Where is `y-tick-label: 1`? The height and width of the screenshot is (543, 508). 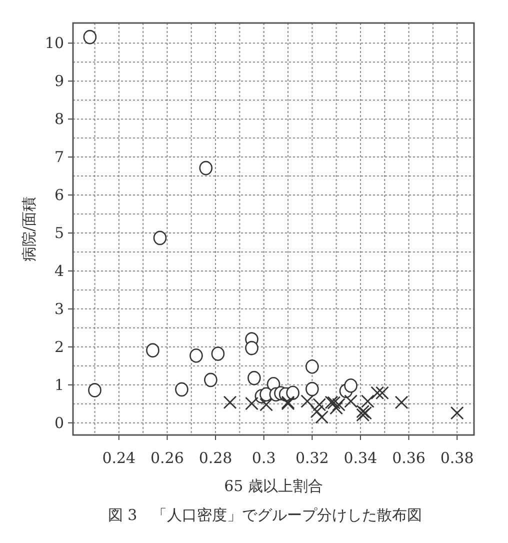
y-tick-label: 1 is located at coordinates (59, 385).